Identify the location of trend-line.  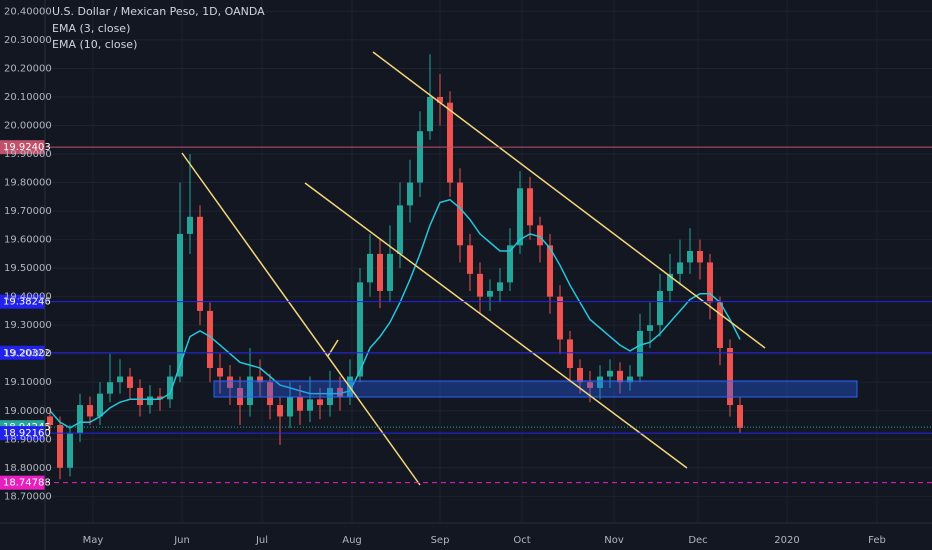
(333, 348).